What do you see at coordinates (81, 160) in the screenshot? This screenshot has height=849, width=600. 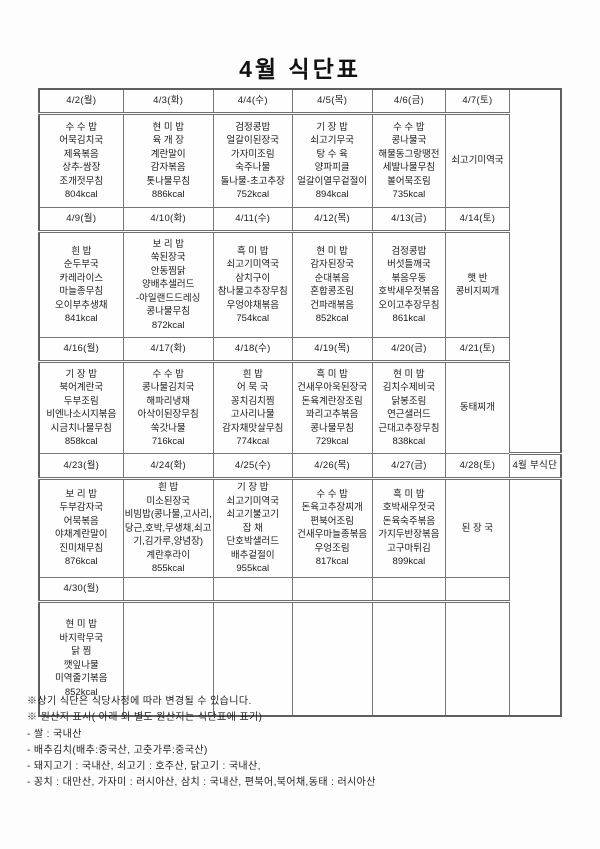 I see `menu-cell: 수 수 밥 어묵김치국 제육볶음 상추-쌈장 조개젓무침 804kcal` at bounding box center [81, 160].